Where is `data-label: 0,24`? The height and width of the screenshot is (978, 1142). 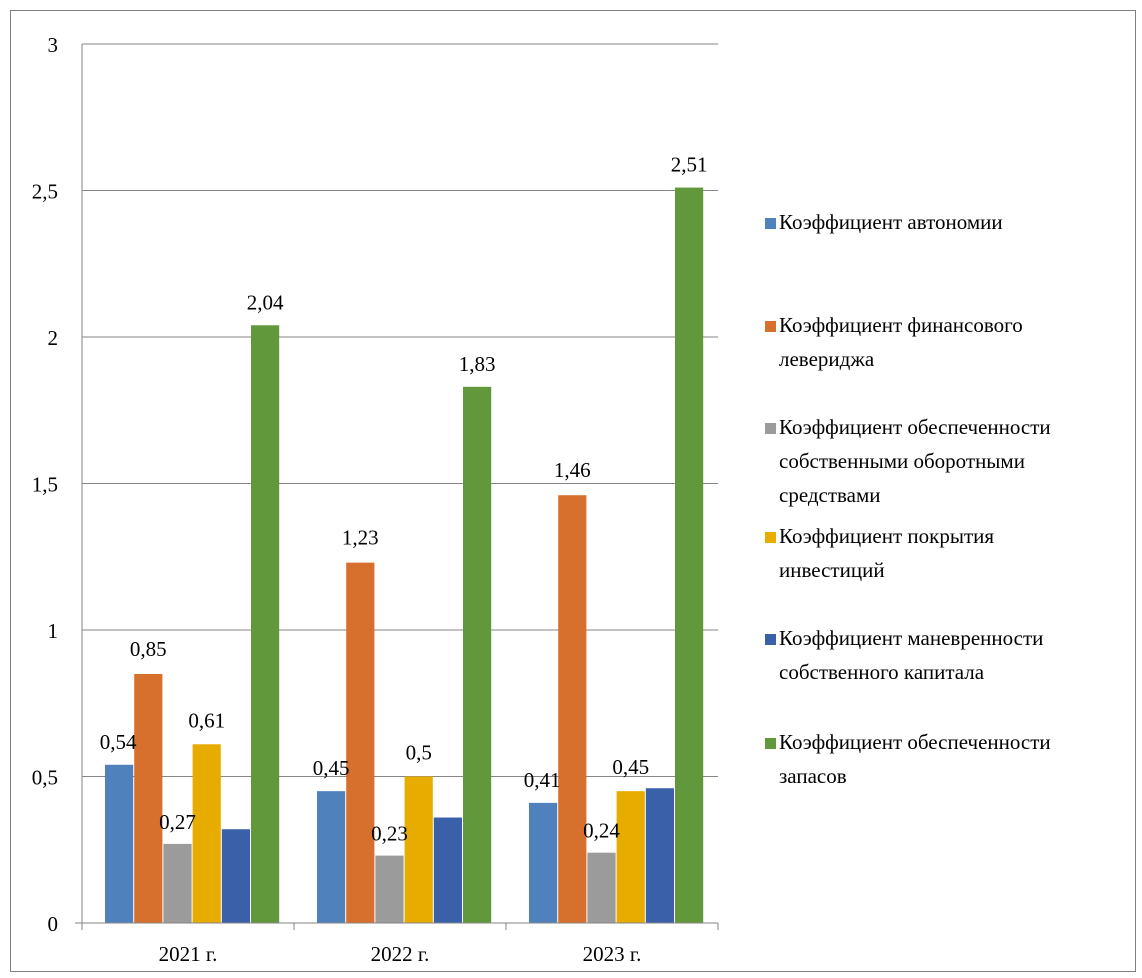 data-label: 0,24 is located at coordinates (601, 831).